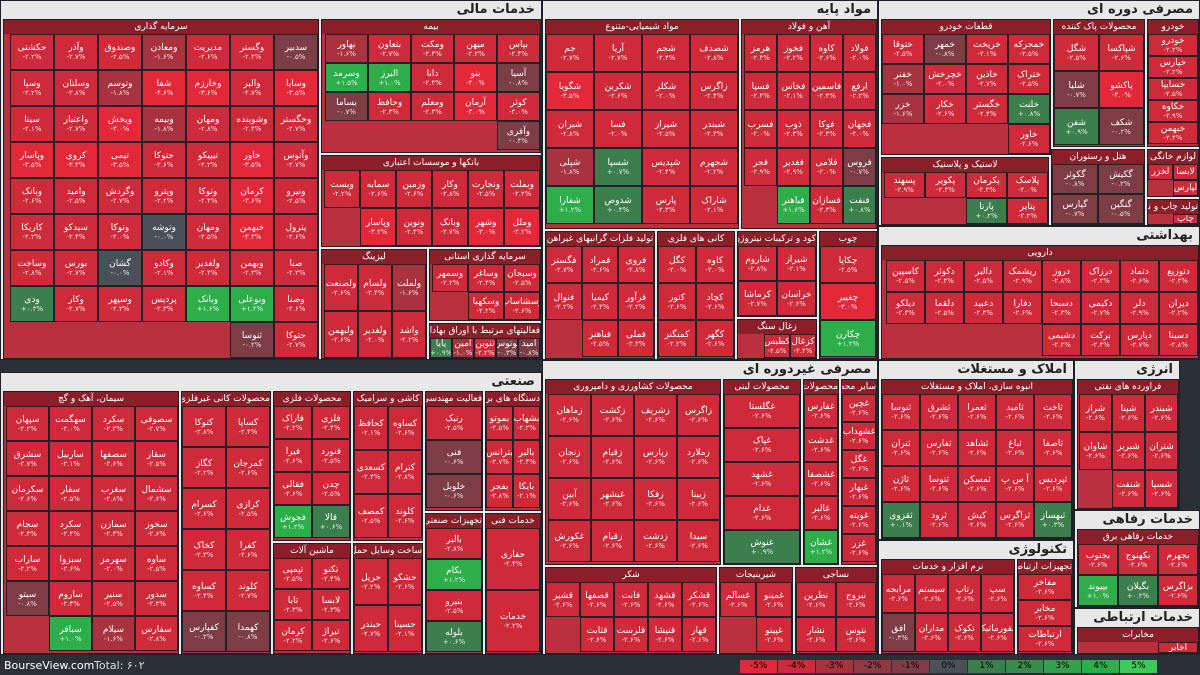 The image size is (1200, 675). I want to click on ticker-cell: ساراب -۲.۲%, so click(27, 563).